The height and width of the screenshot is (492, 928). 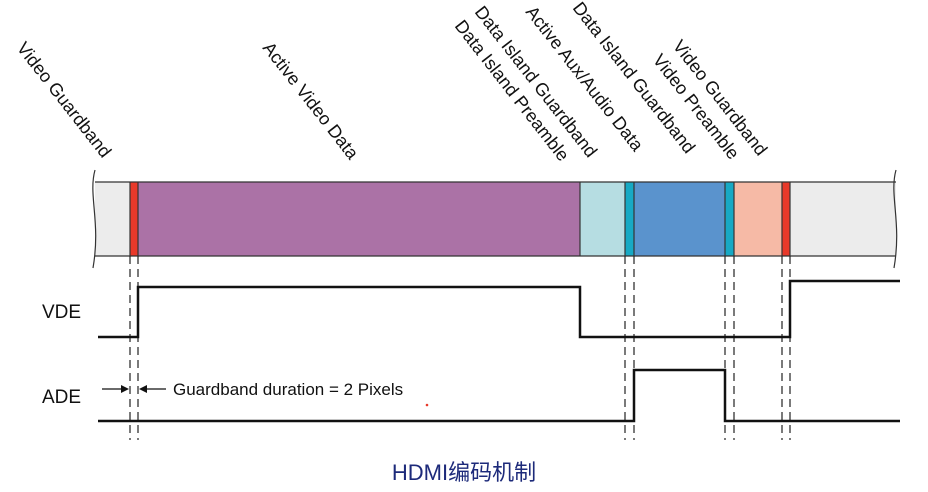 I want to click on guardband-duration-marker, so click(x=134, y=389).